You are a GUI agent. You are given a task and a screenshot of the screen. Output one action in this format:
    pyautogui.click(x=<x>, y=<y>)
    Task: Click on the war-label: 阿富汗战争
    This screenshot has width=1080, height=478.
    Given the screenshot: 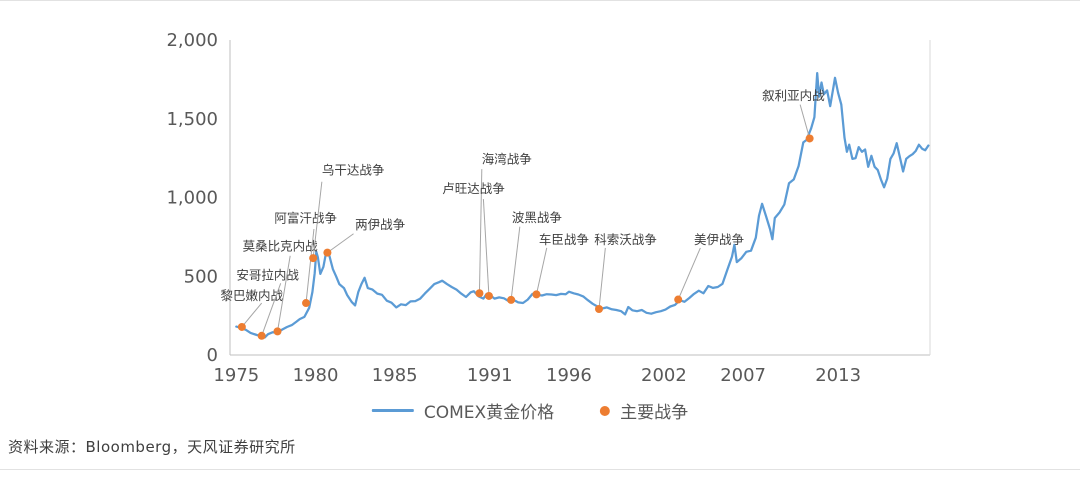 What is the action you would take?
    pyautogui.click(x=305, y=218)
    